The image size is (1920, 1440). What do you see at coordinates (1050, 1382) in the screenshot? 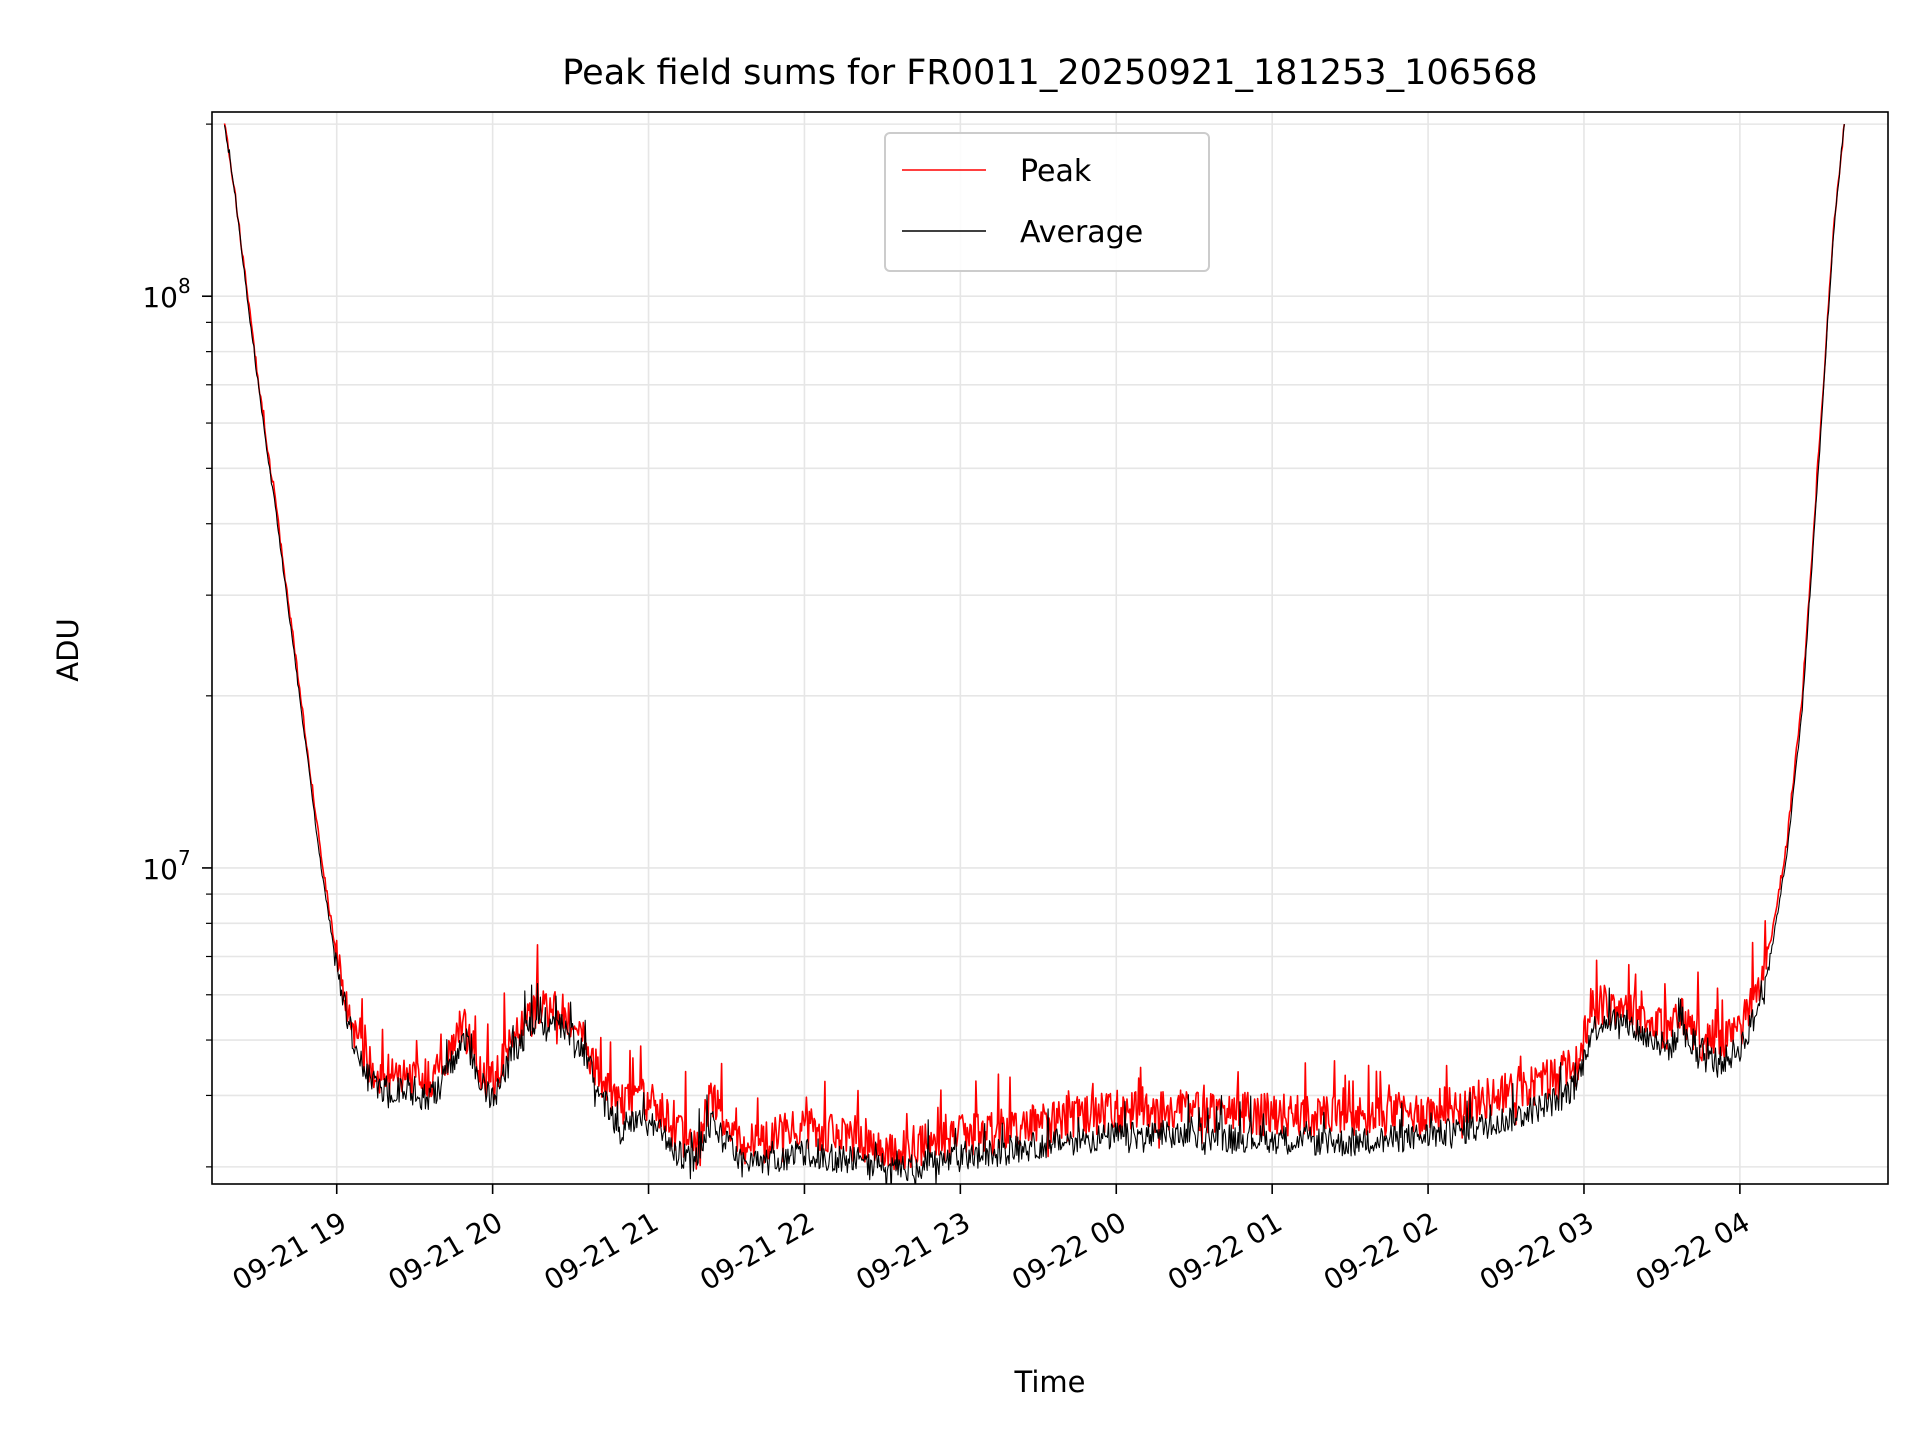
I see `x-axis-label: Time` at bounding box center [1050, 1382].